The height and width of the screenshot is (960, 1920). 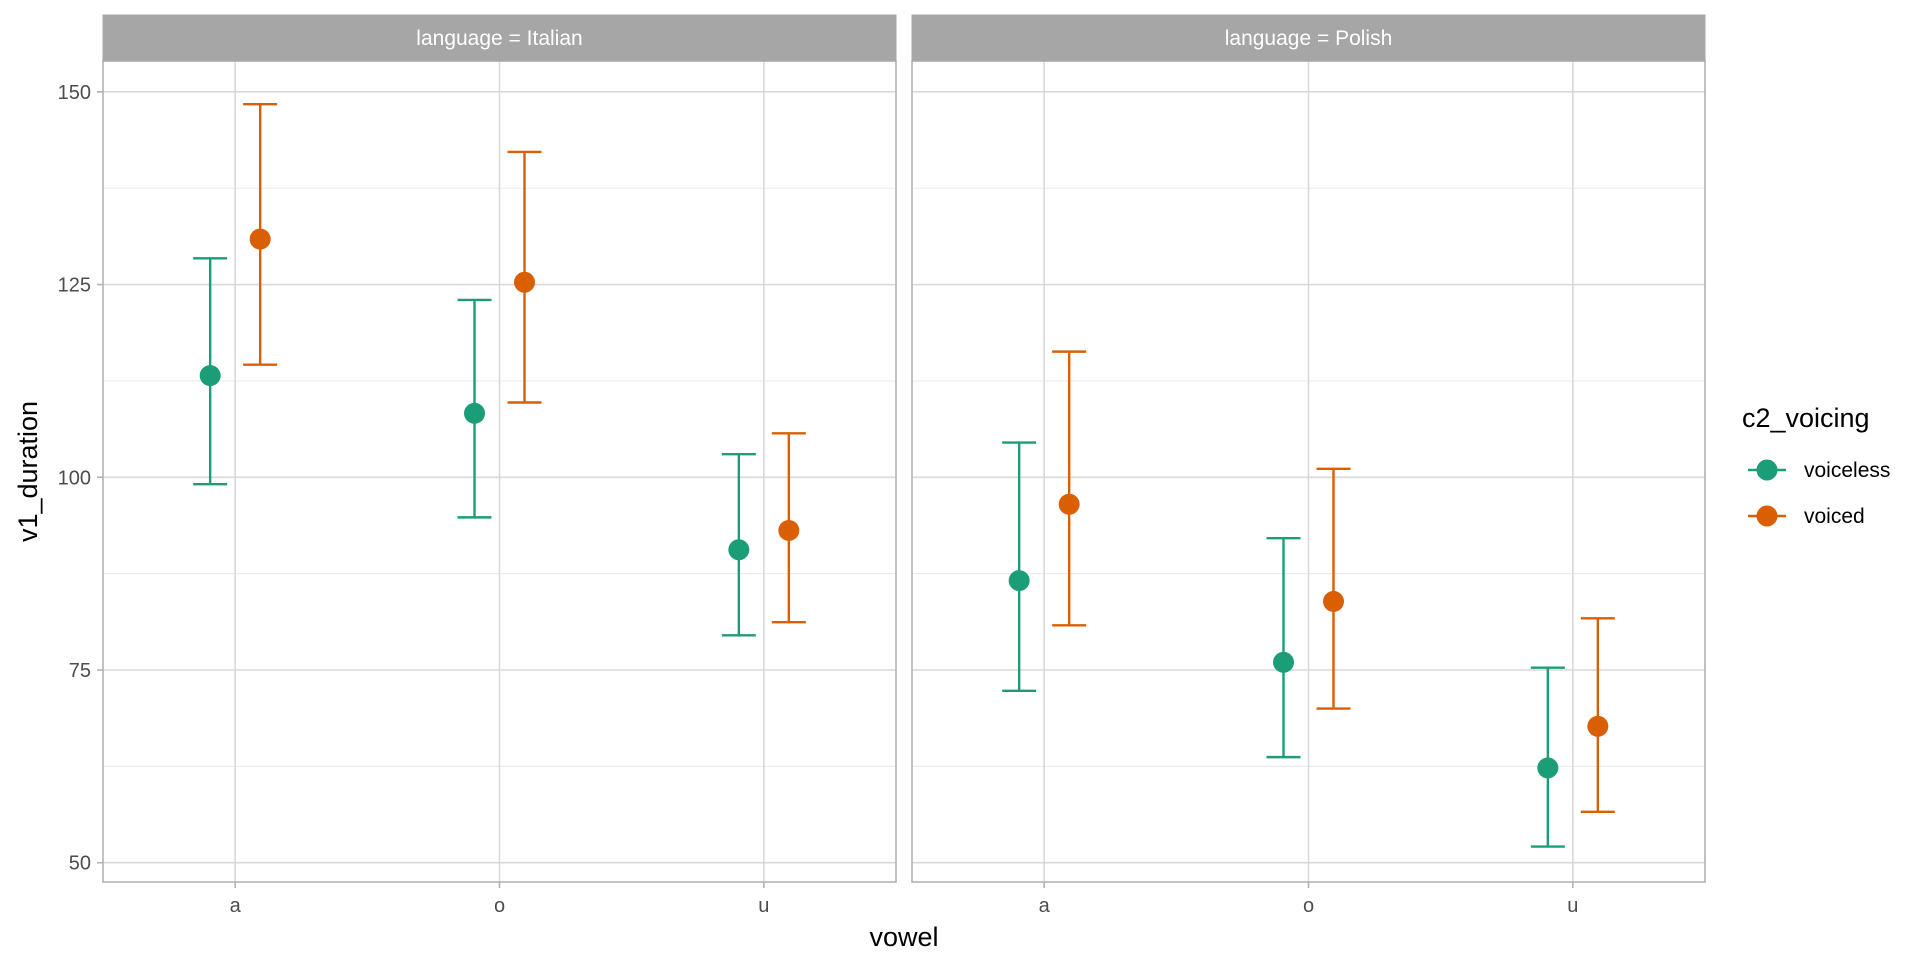 I want to click on y-tick-label: 100, so click(x=74, y=478).